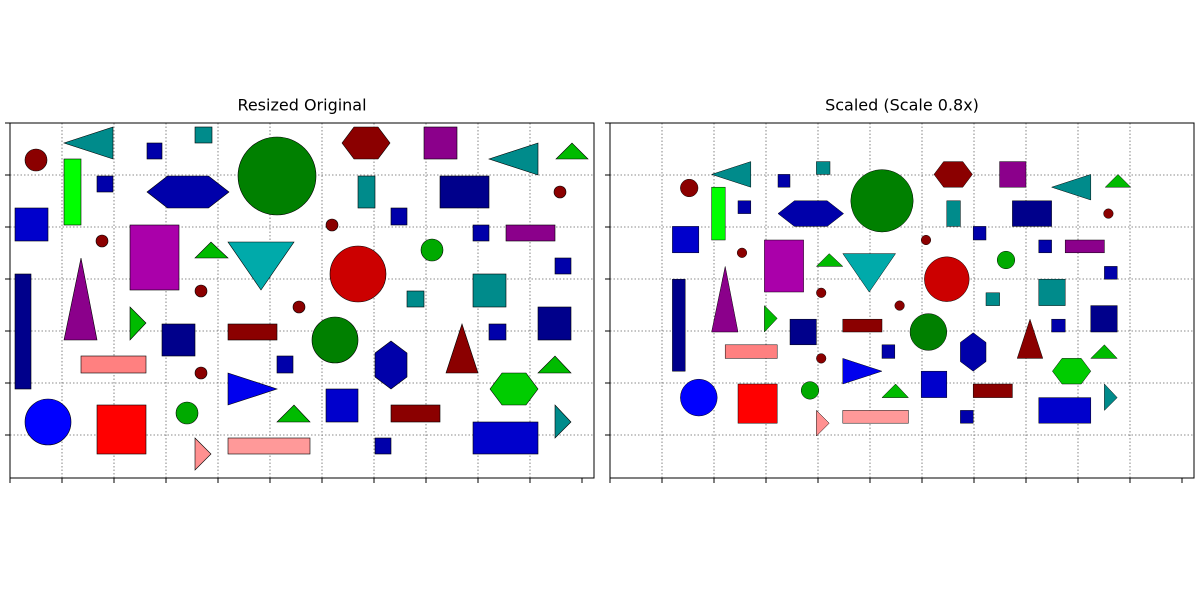 This screenshot has height=600, width=1200. What do you see at coordinates (301, 105) in the screenshot?
I see `panel-title: Resized Original` at bounding box center [301, 105].